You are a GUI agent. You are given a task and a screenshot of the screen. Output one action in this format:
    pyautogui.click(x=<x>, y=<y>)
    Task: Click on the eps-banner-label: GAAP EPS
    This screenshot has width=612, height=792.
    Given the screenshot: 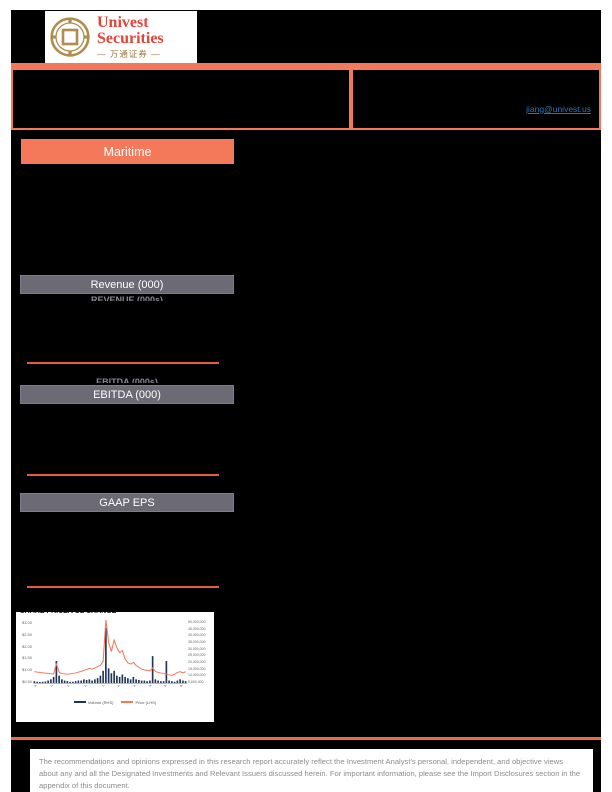 What is the action you would take?
    pyautogui.click(x=127, y=502)
    